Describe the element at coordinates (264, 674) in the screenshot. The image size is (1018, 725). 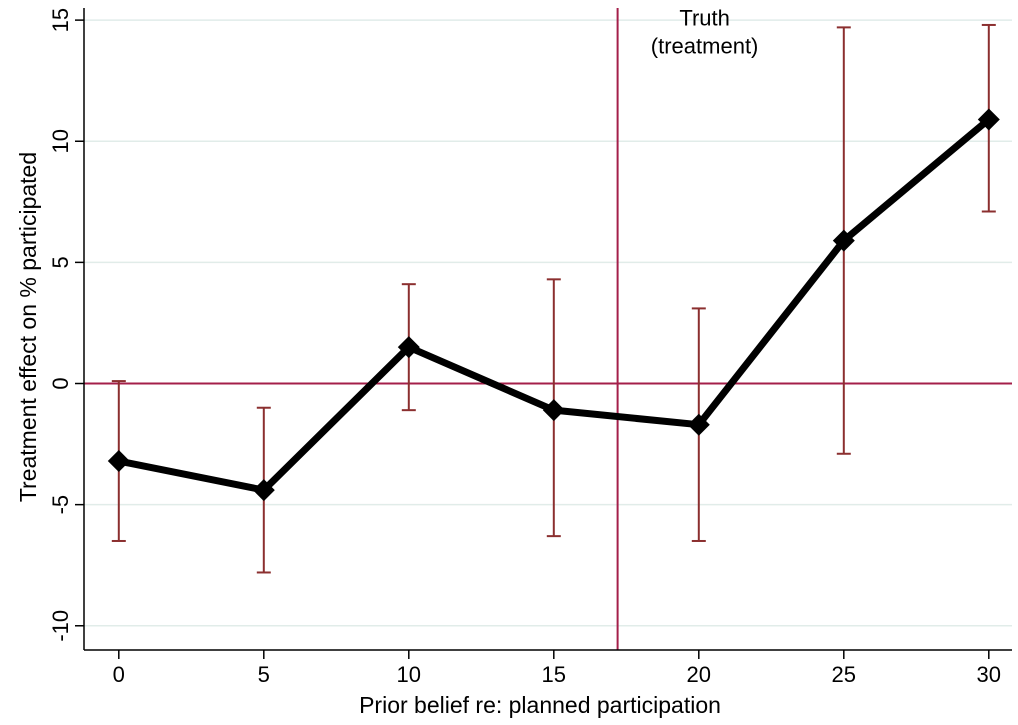
I see `x-tick-label: 5` at that location.